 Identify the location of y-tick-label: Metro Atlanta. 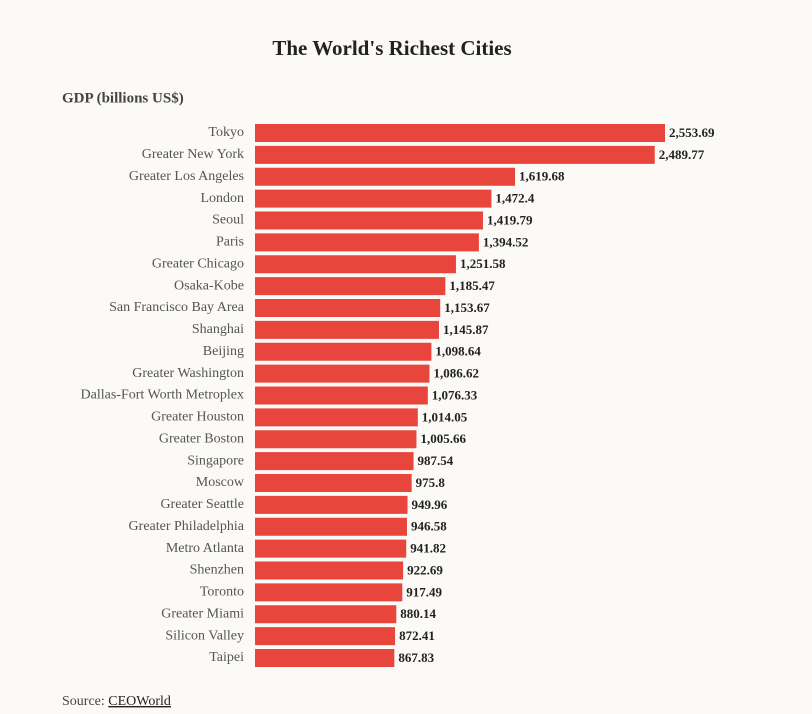
(205, 548).